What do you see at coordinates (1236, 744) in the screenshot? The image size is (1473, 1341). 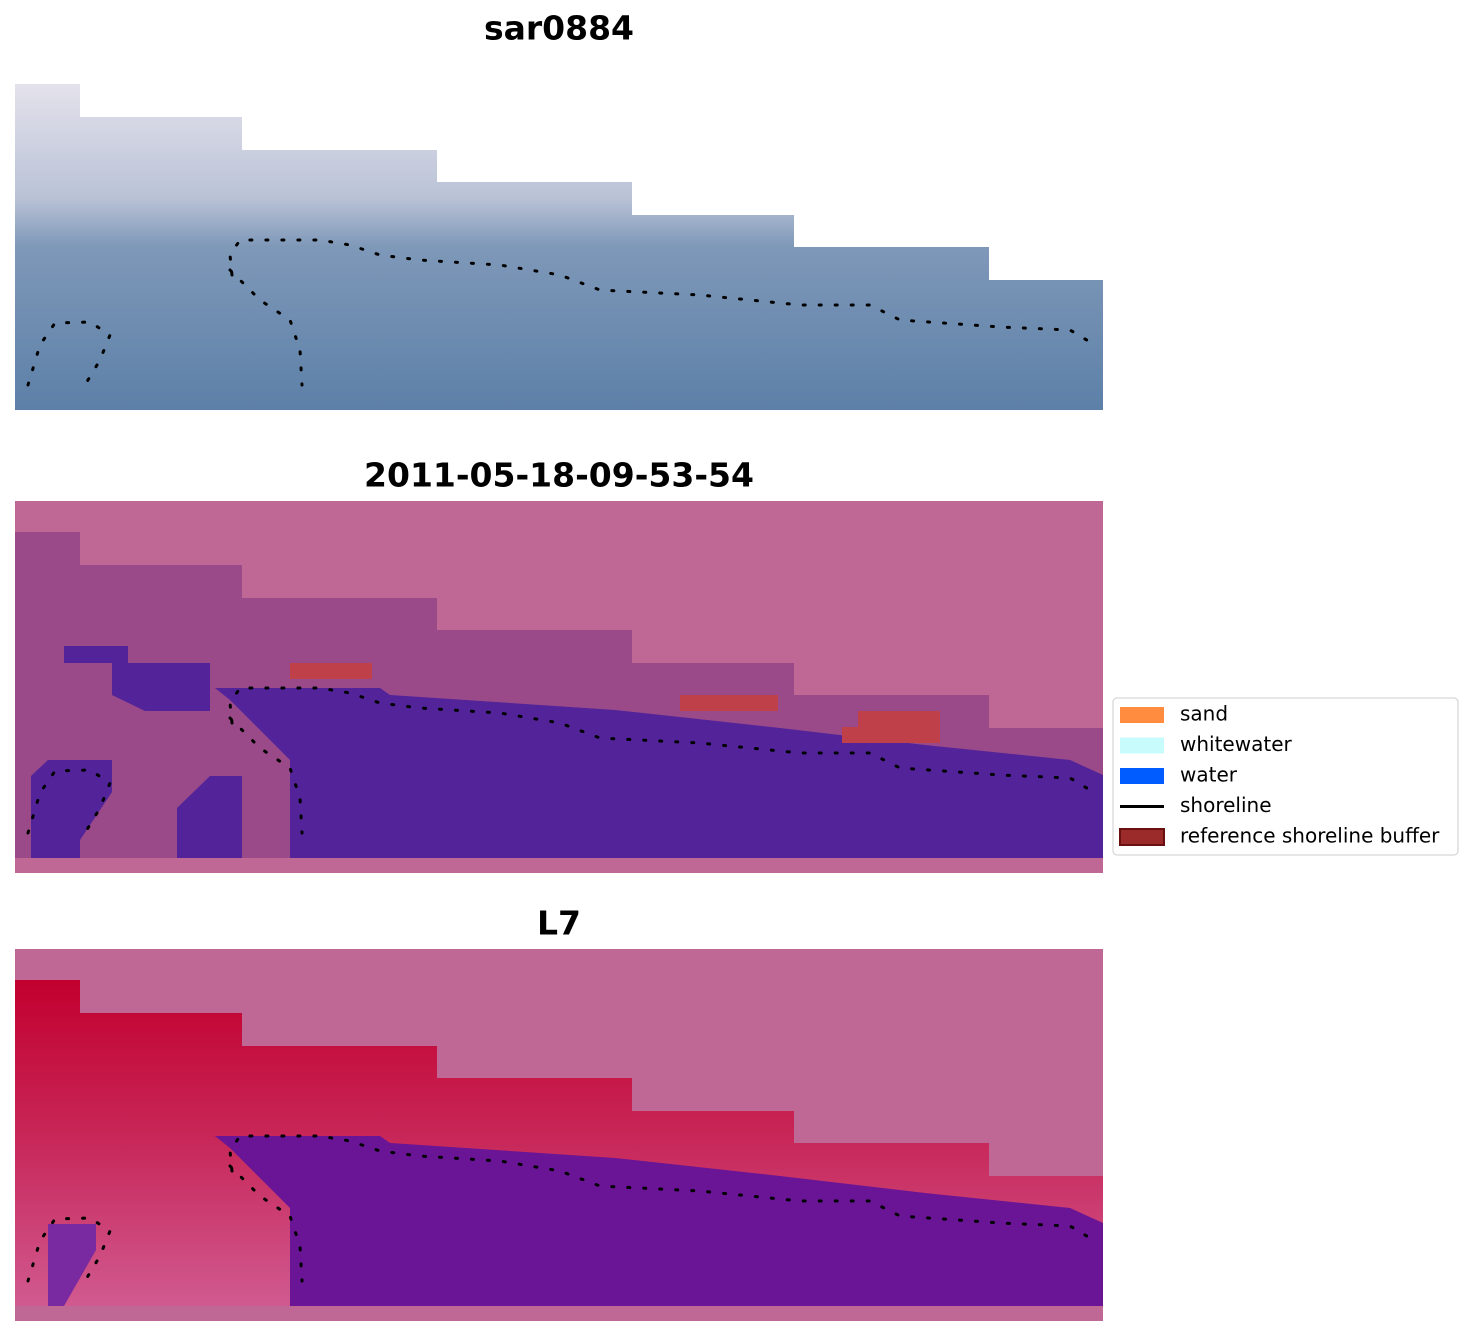 I see `legend-label: whitewater` at bounding box center [1236, 744].